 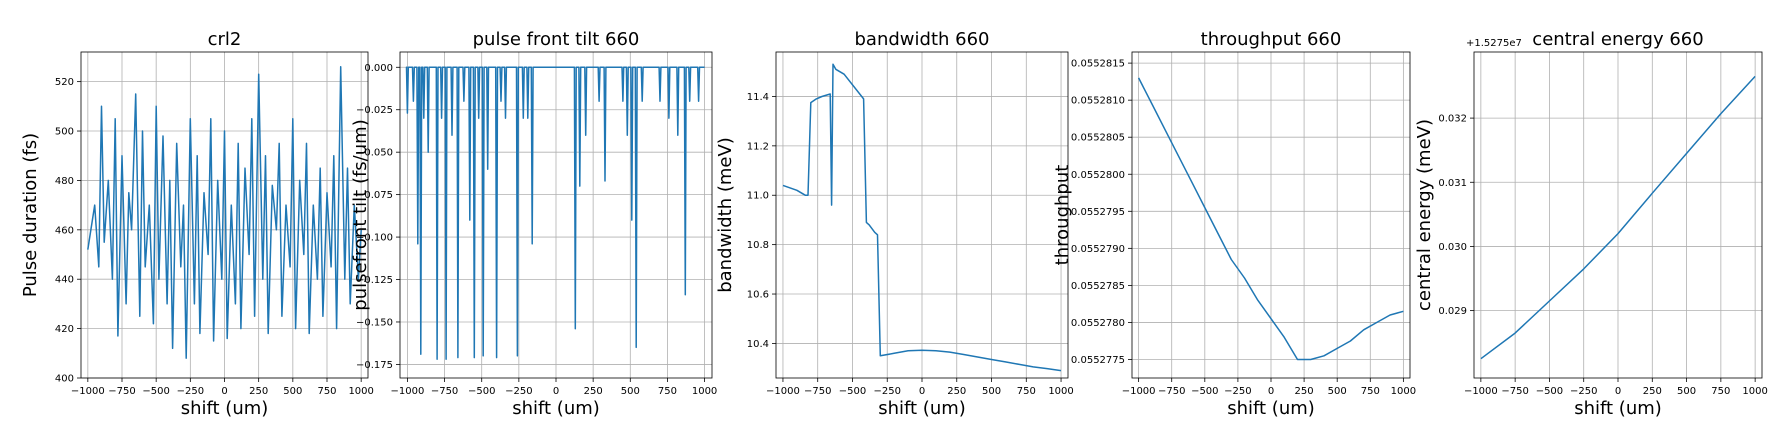 I want to click on y-tick-label: −0.150, so click(x=374, y=322).